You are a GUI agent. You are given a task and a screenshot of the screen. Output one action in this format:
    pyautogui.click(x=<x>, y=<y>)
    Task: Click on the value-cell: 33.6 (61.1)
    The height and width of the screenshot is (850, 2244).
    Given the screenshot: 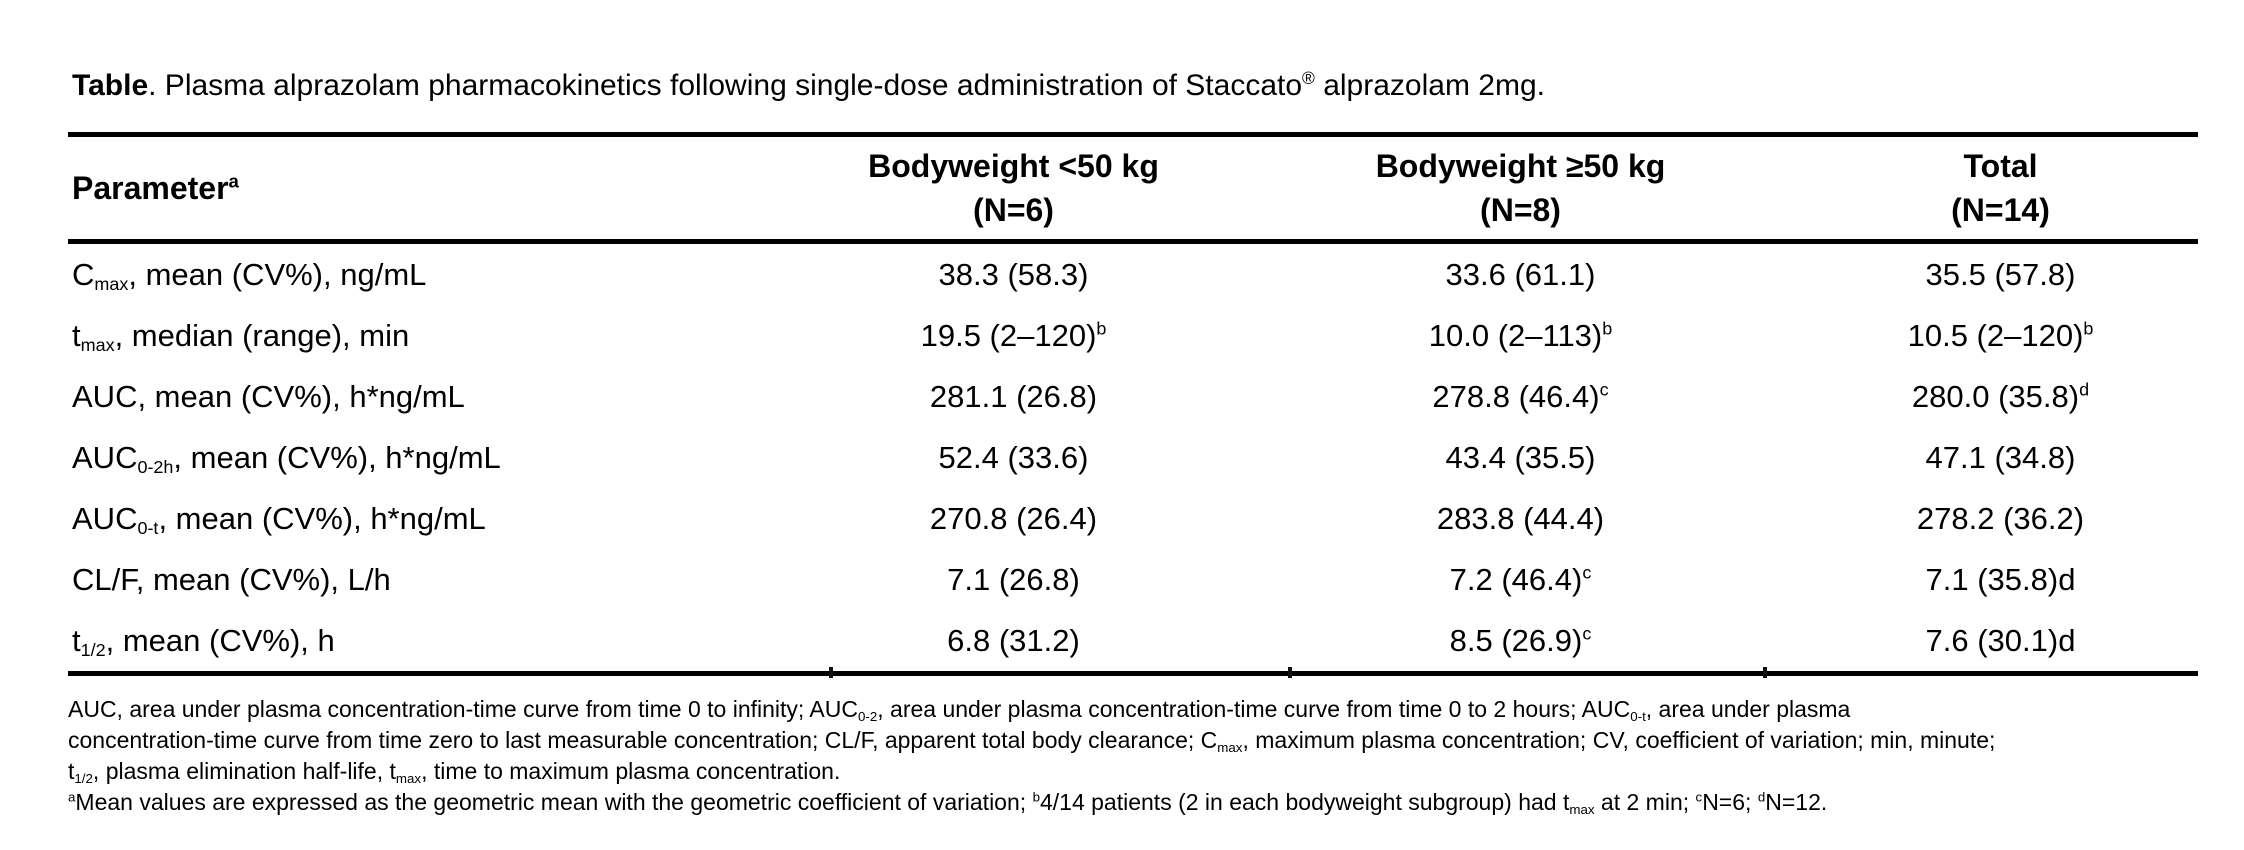 What is the action you would take?
    pyautogui.click(x=1520, y=274)
    